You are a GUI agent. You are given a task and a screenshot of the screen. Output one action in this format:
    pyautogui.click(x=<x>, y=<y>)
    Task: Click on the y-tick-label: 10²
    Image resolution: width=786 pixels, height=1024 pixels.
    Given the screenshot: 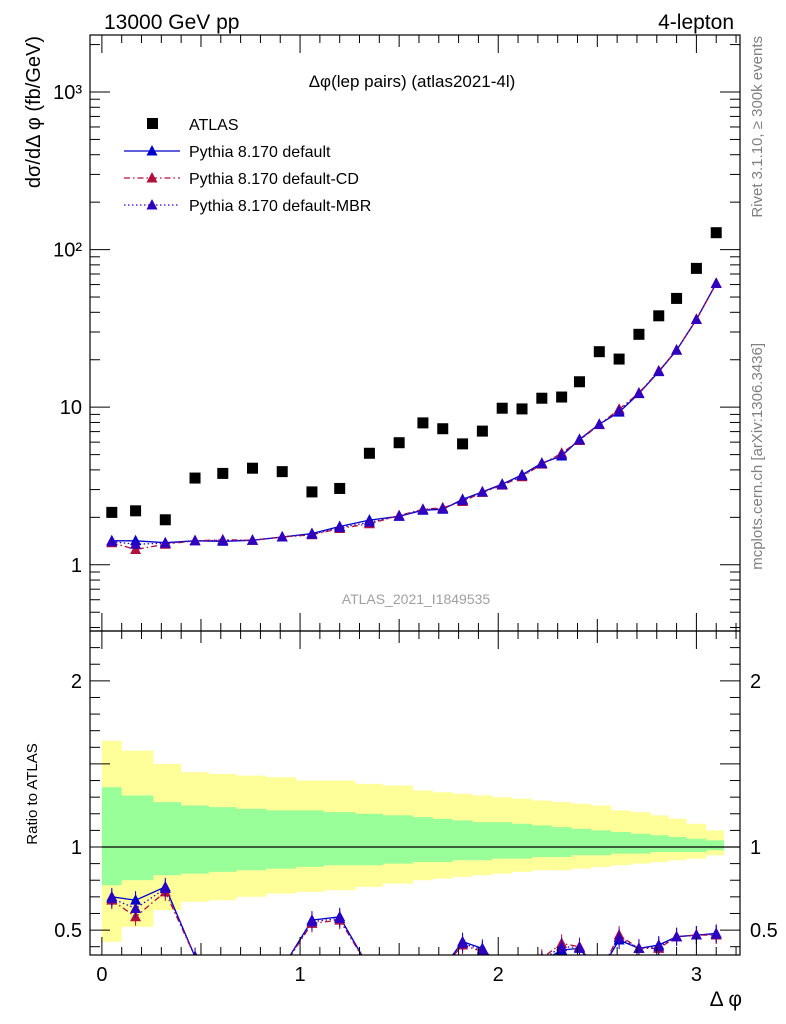 What is the action you would take?
    pyautogui.click(x=67, y=251)
    